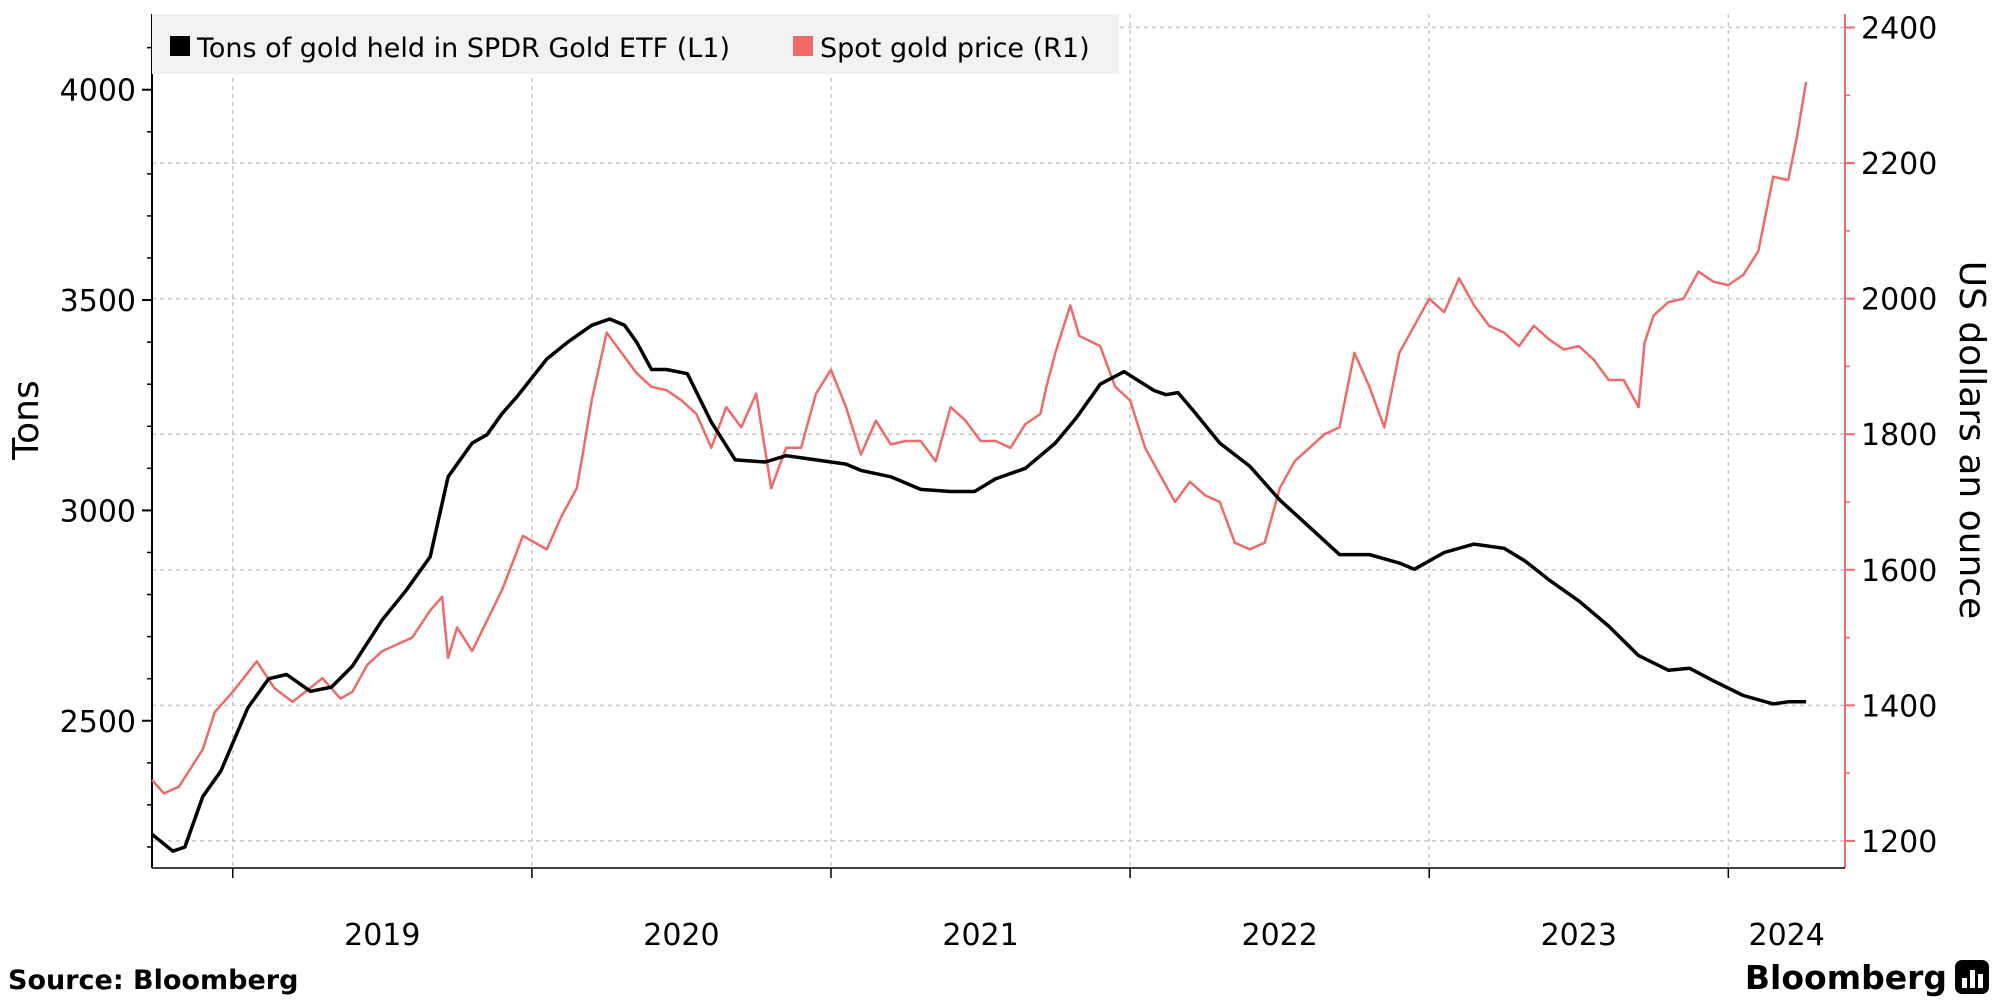 The height and width of the screenshot is (1001, 2000). What do you see at coordinates (803, 46) in the screenshot?
I see `legend-swatch-spot` at bounding box center [803, 46].